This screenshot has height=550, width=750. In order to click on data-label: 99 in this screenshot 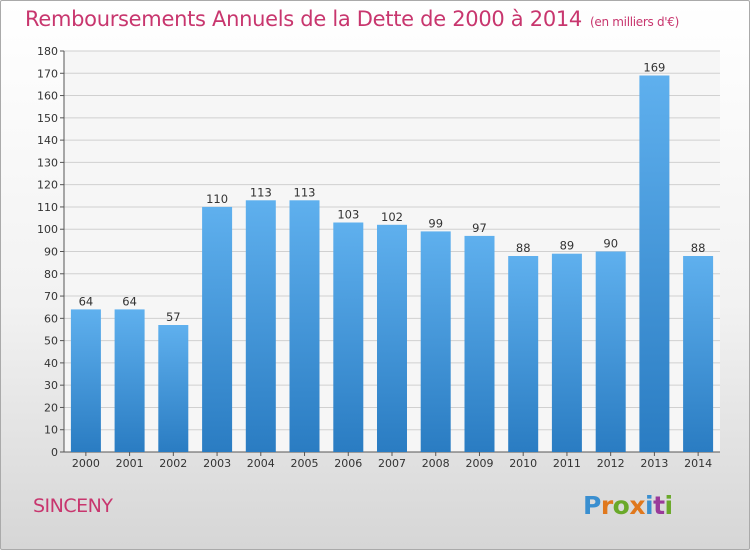, I will do `click(435, 223)`.